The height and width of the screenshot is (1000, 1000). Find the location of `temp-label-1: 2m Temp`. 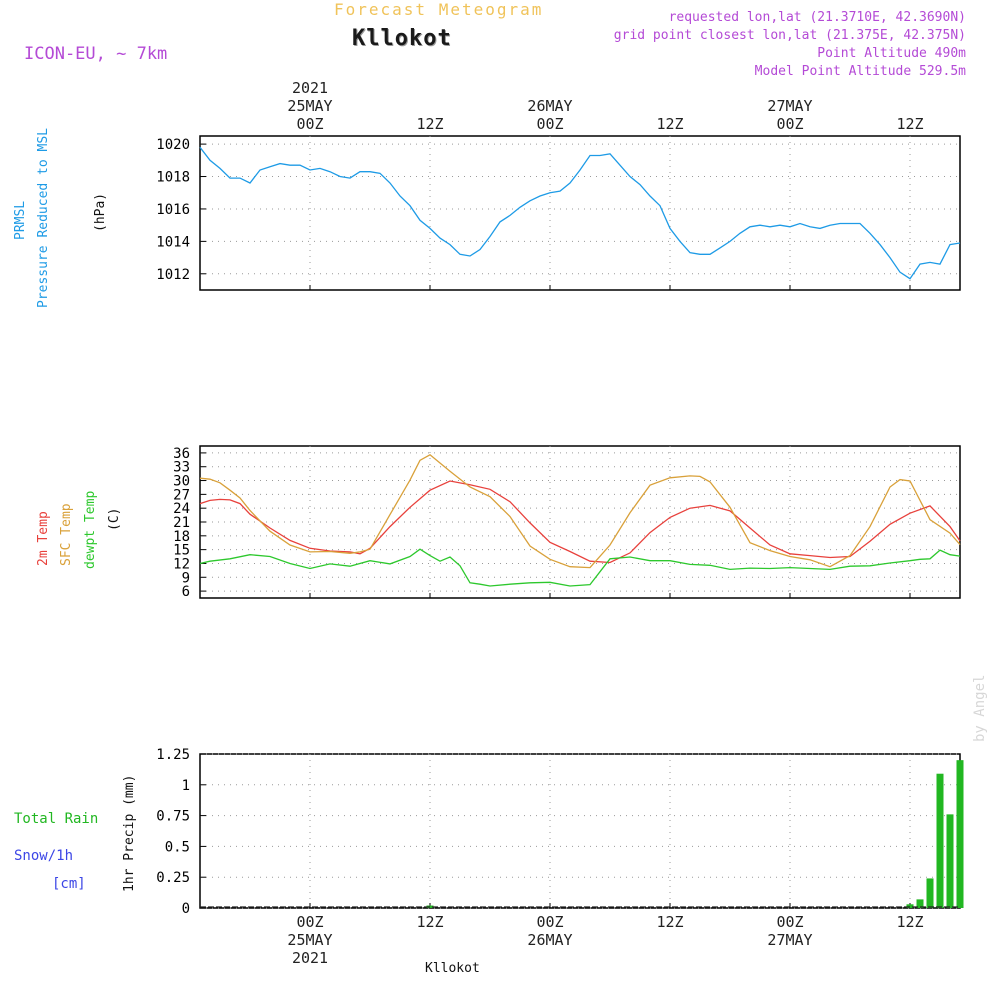

temp-label-1: 2m Temp is located at coordinates (43, 538).